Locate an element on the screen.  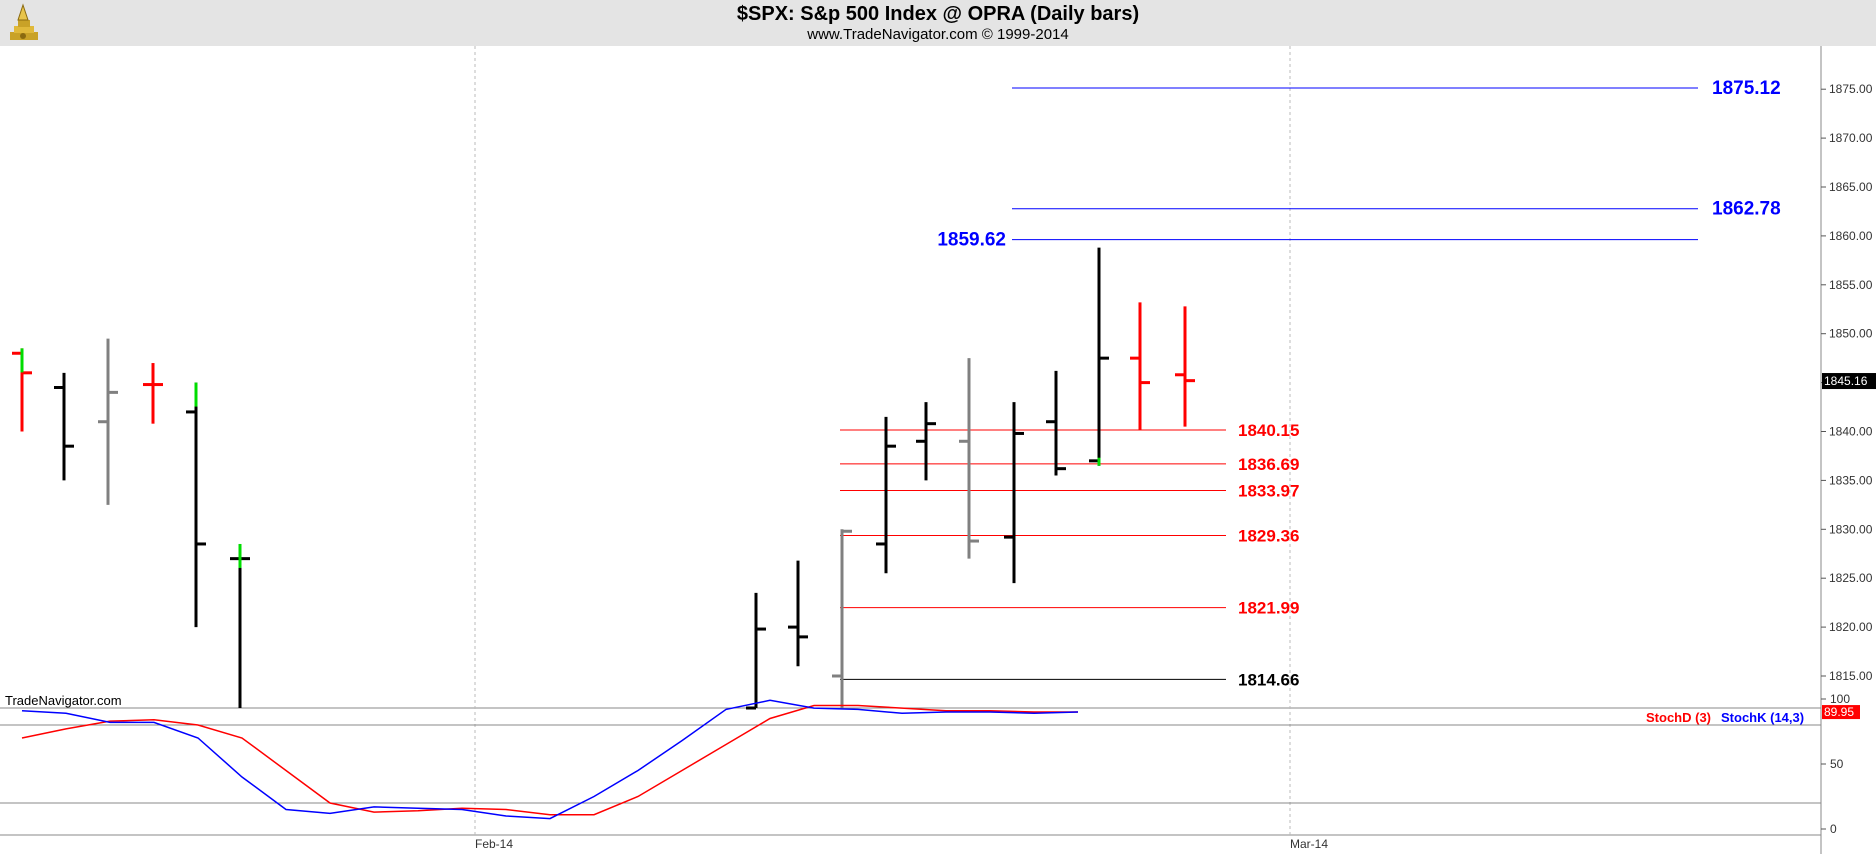
price-tick-label: 1840.00 is located at coordinates (1851, 432).